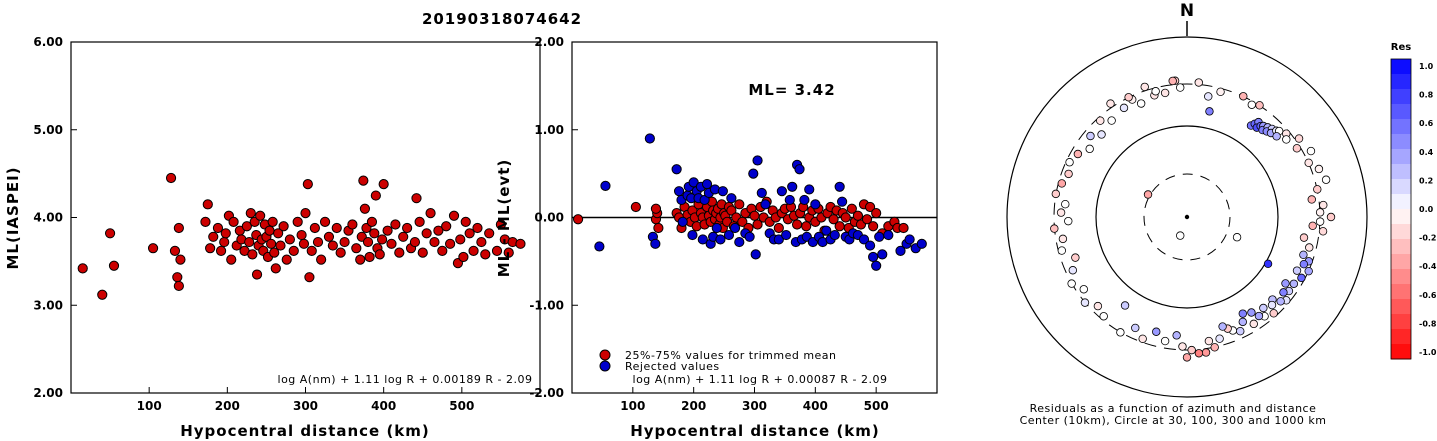 This screenshot has width=1437, height=441. I want to click on left-x-tick-label: 500, so click(461, 406).